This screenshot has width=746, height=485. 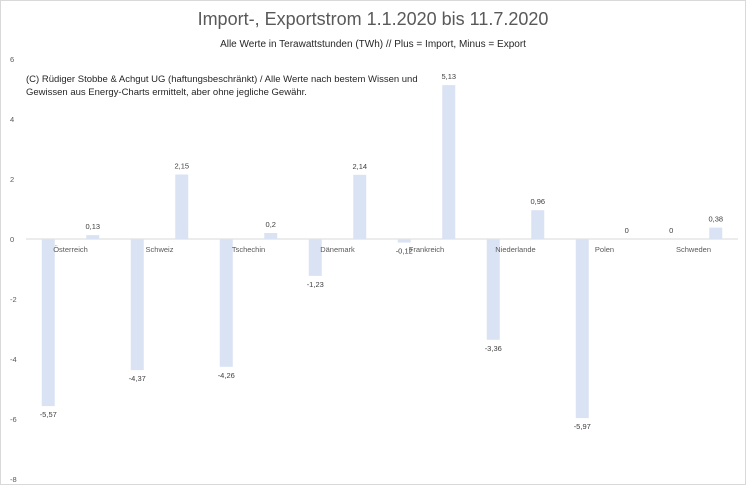 I want to click on category-label: Polen, so click(x=604, y=249).